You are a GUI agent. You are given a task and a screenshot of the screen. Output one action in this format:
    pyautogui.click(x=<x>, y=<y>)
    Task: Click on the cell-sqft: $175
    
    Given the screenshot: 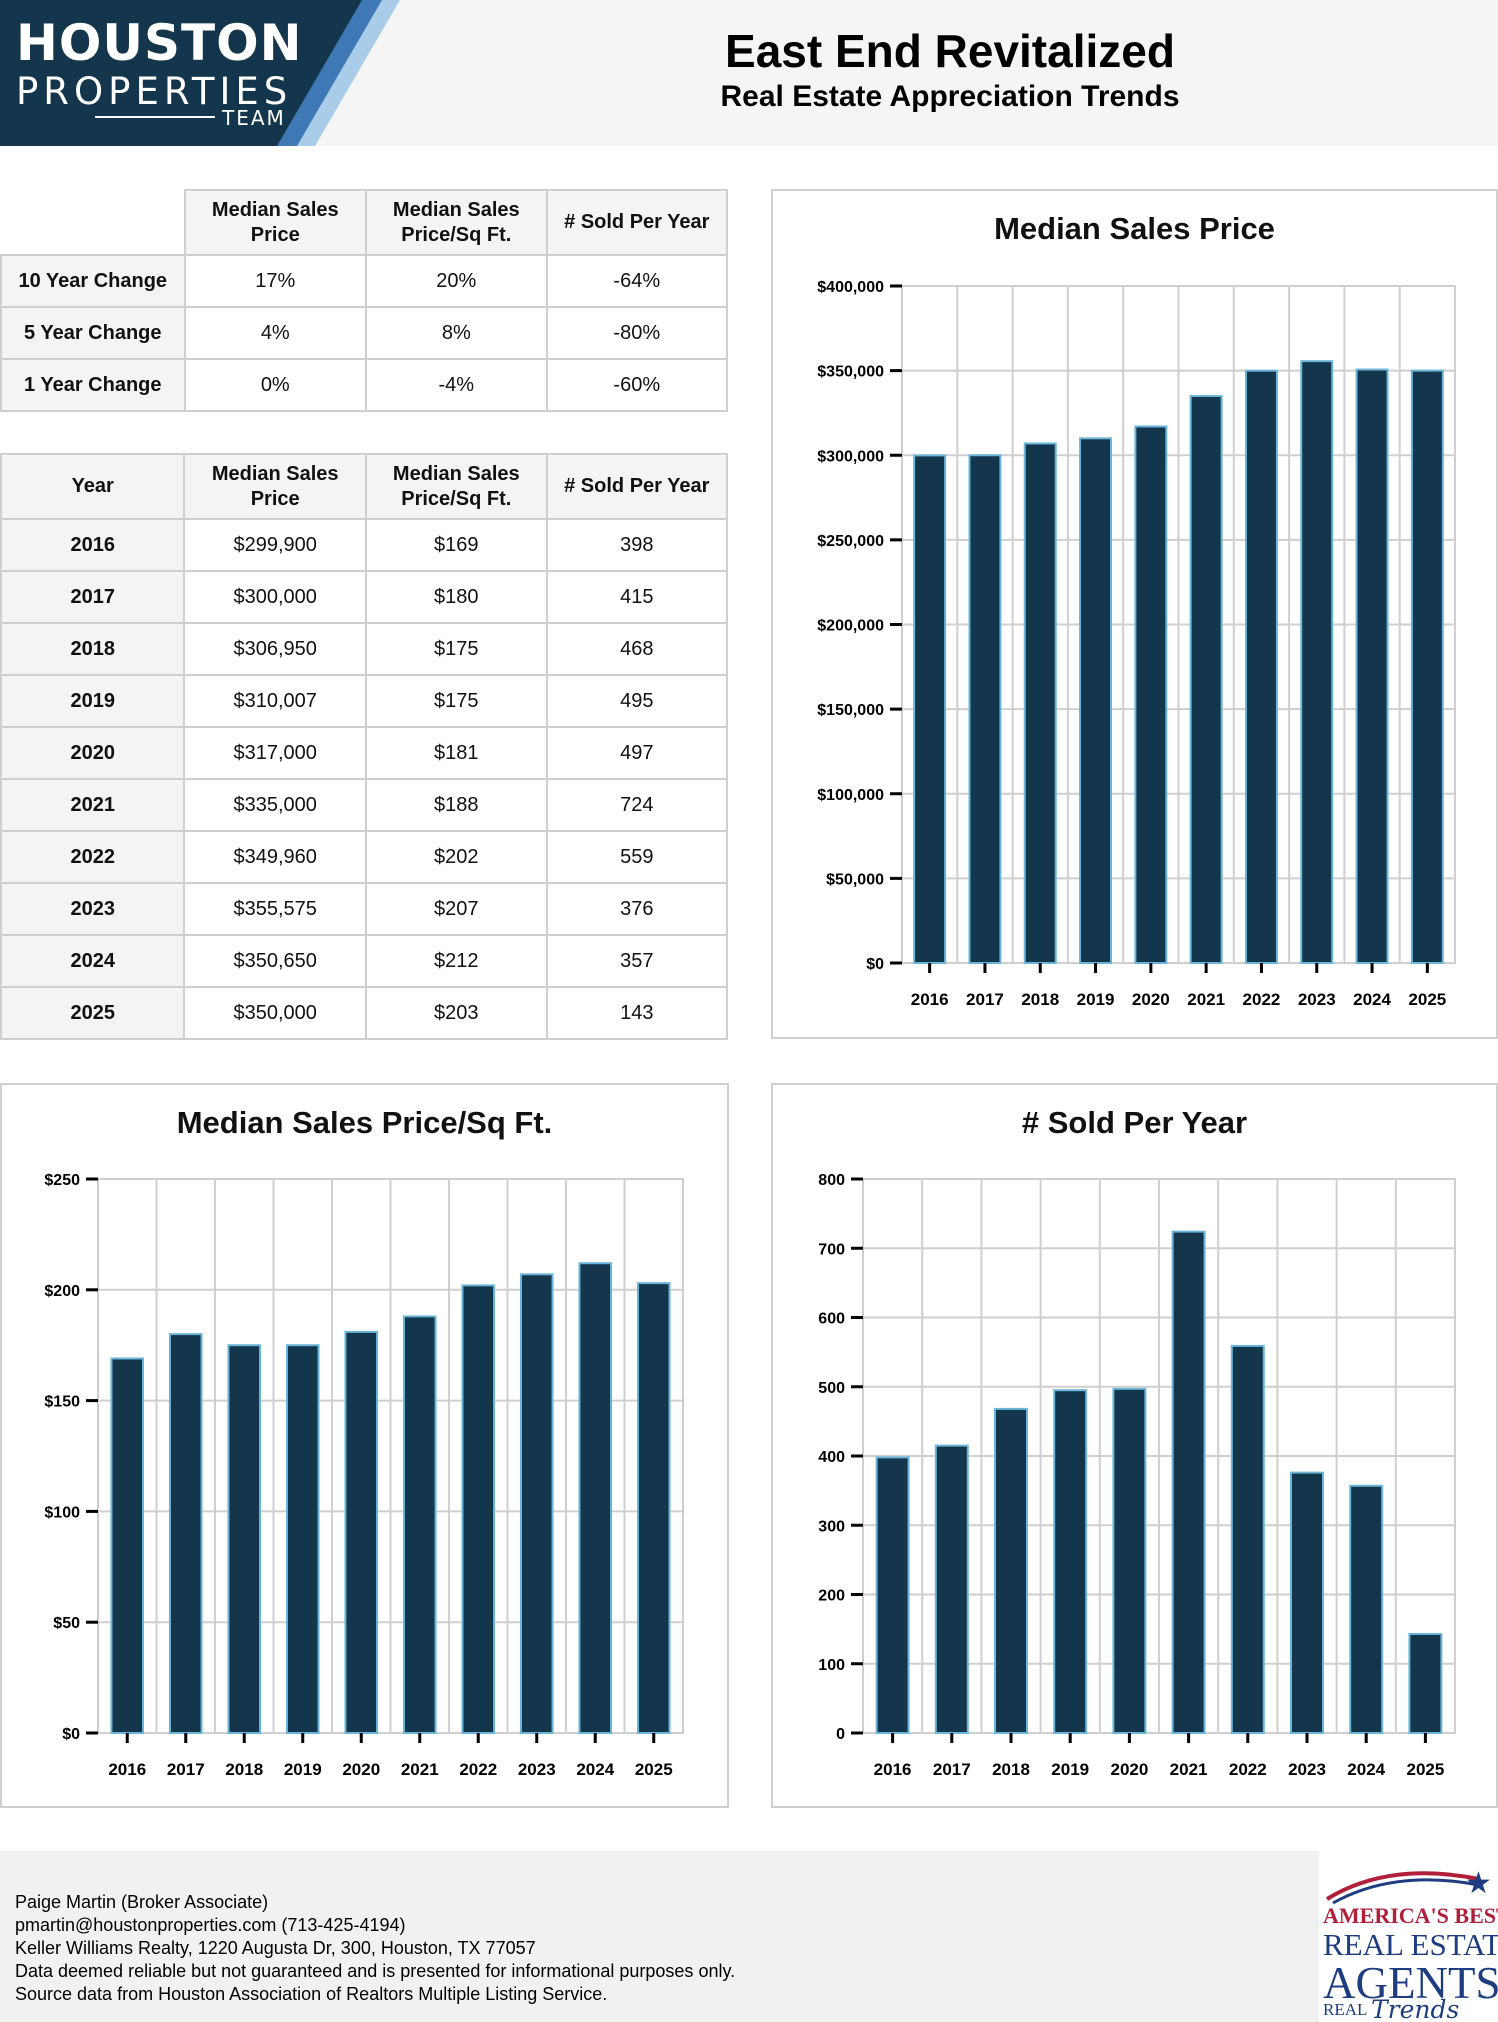 What is the action you would take?
    pyautogui.click(x=456, y=649)
    